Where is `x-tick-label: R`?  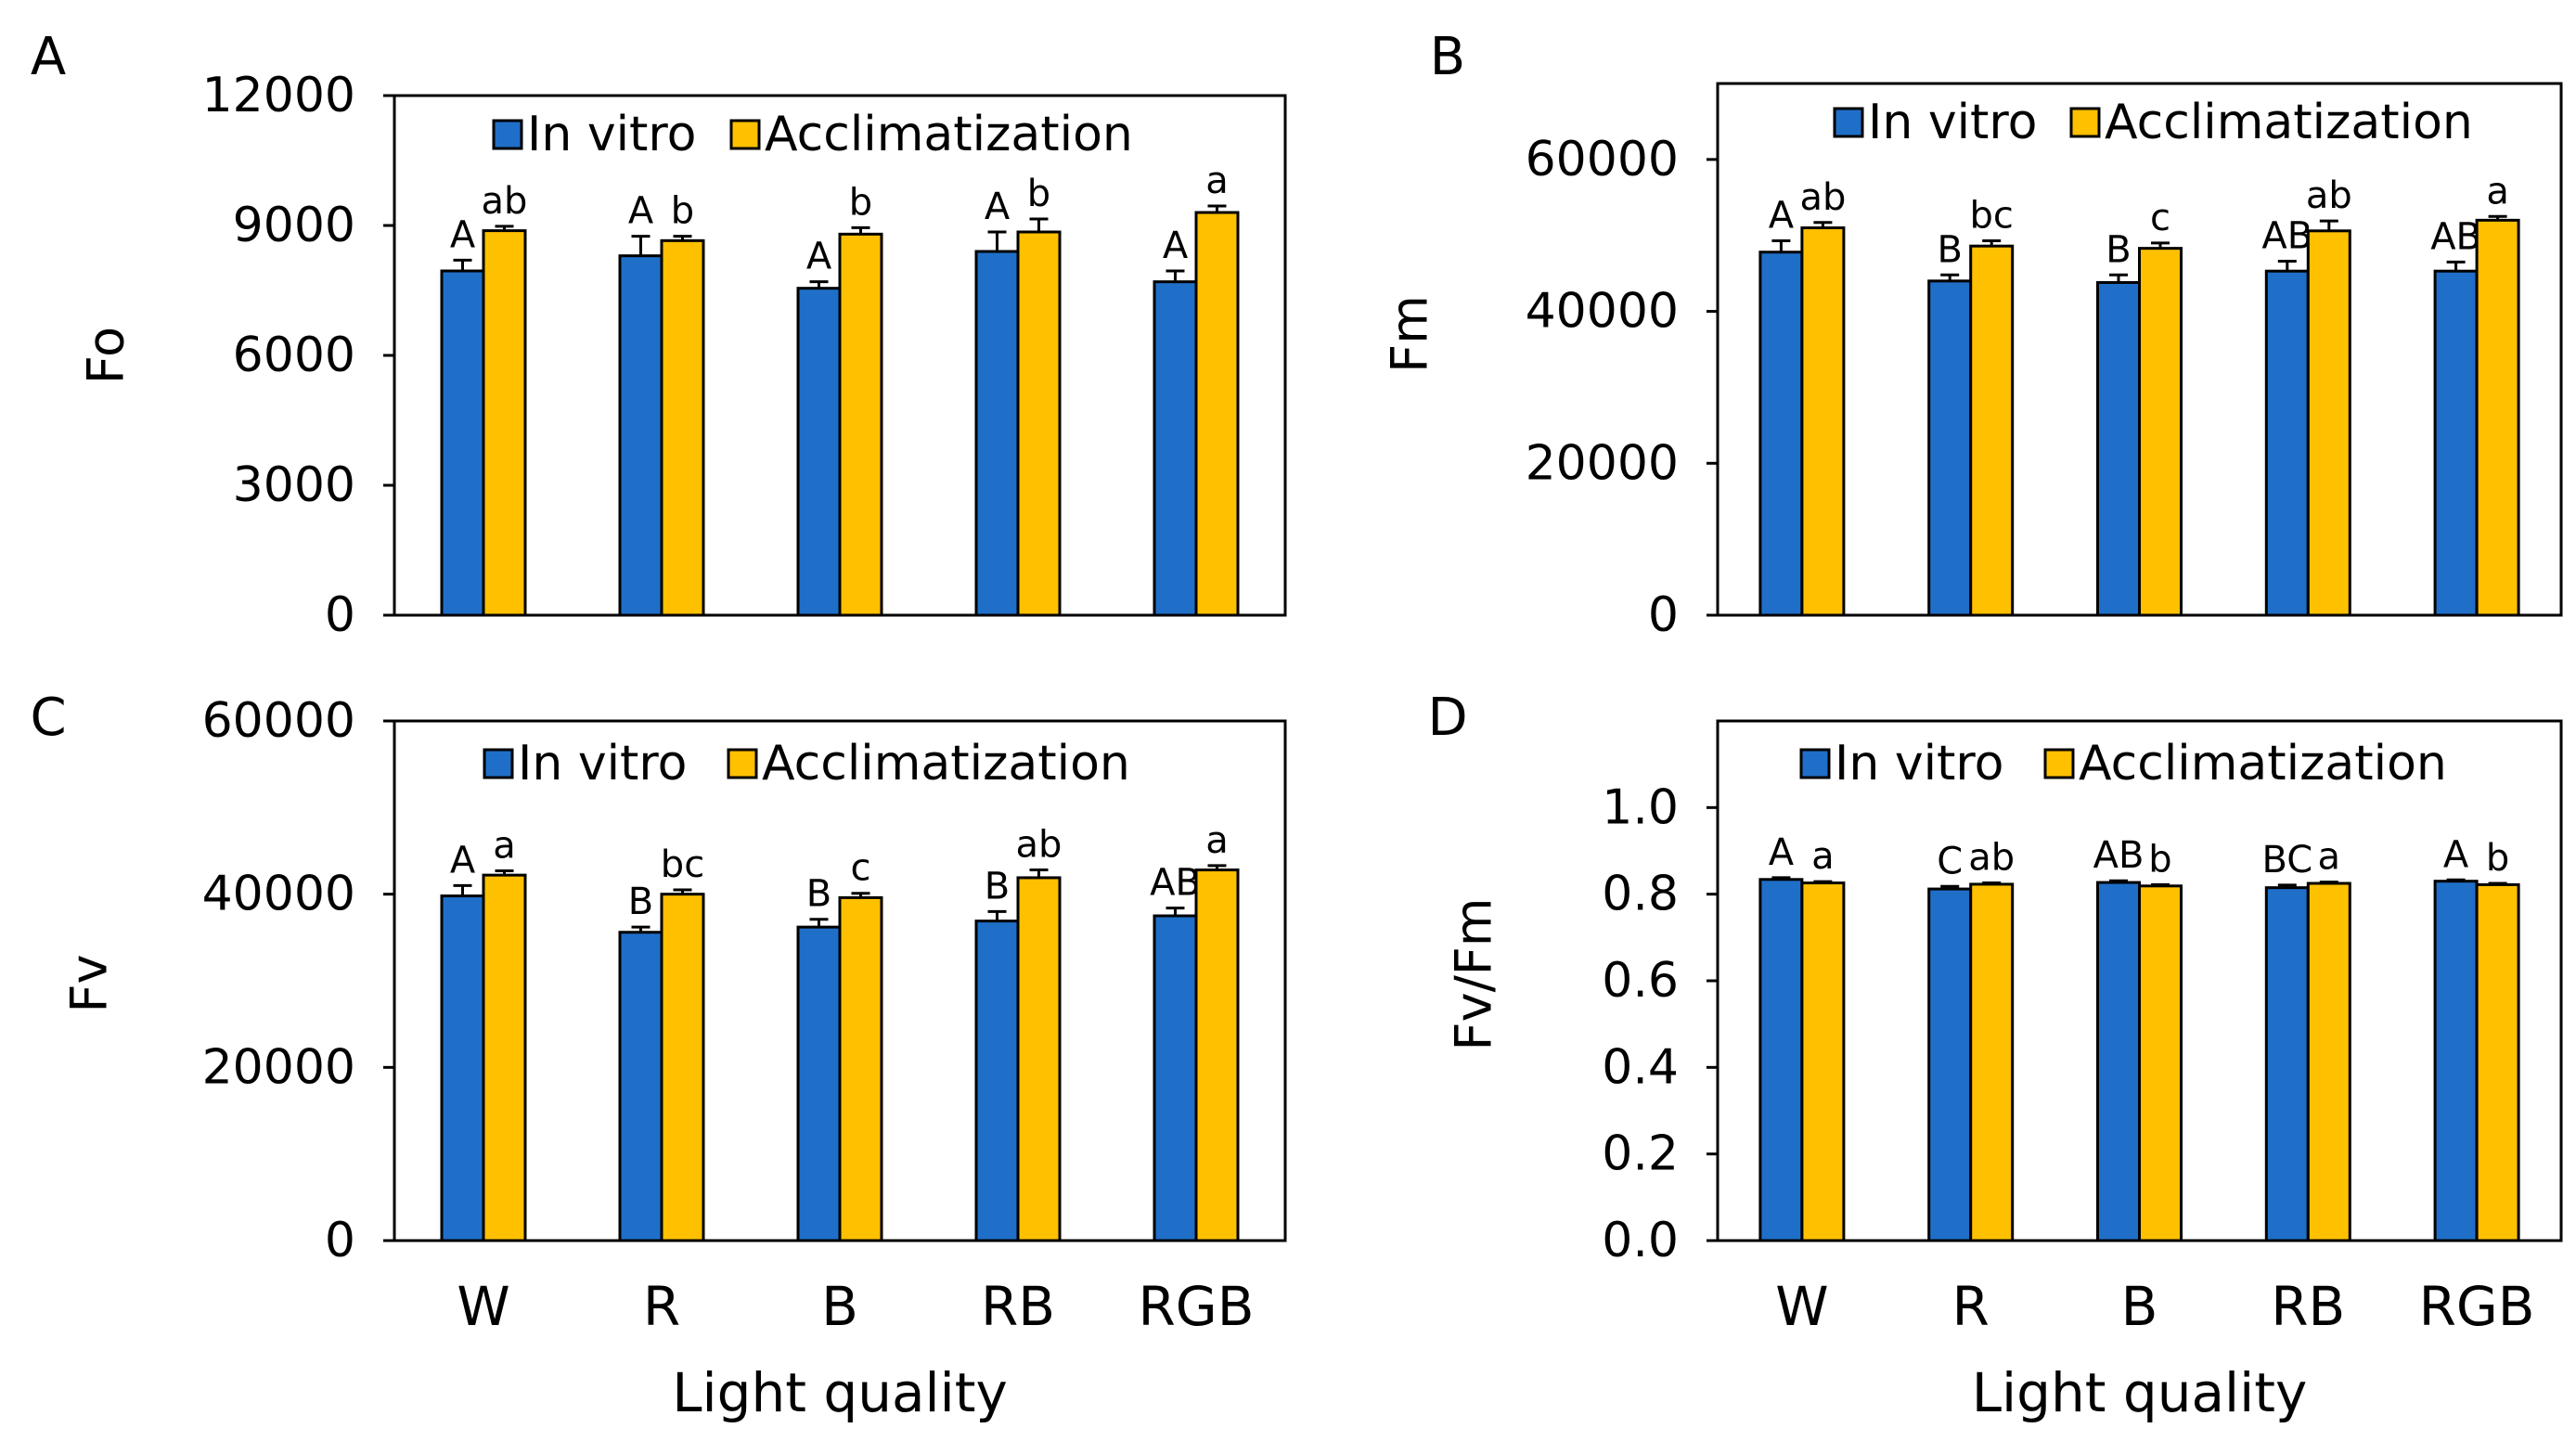 x-tick-label: R is located at coordinates (661, 1306).